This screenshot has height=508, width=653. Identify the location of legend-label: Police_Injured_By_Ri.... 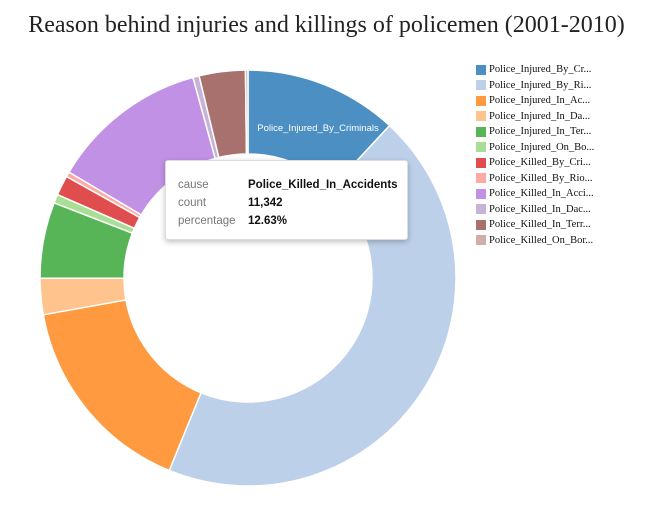
(540, 85).